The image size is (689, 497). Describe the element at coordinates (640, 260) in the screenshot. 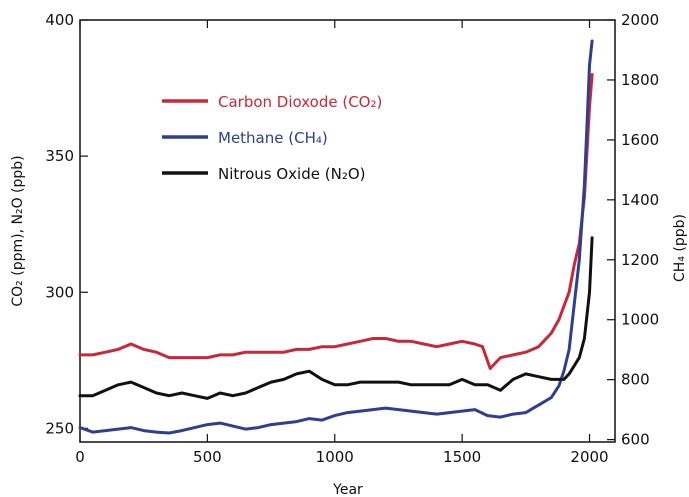

I see `y-right-tick-label: 1200` at that location.